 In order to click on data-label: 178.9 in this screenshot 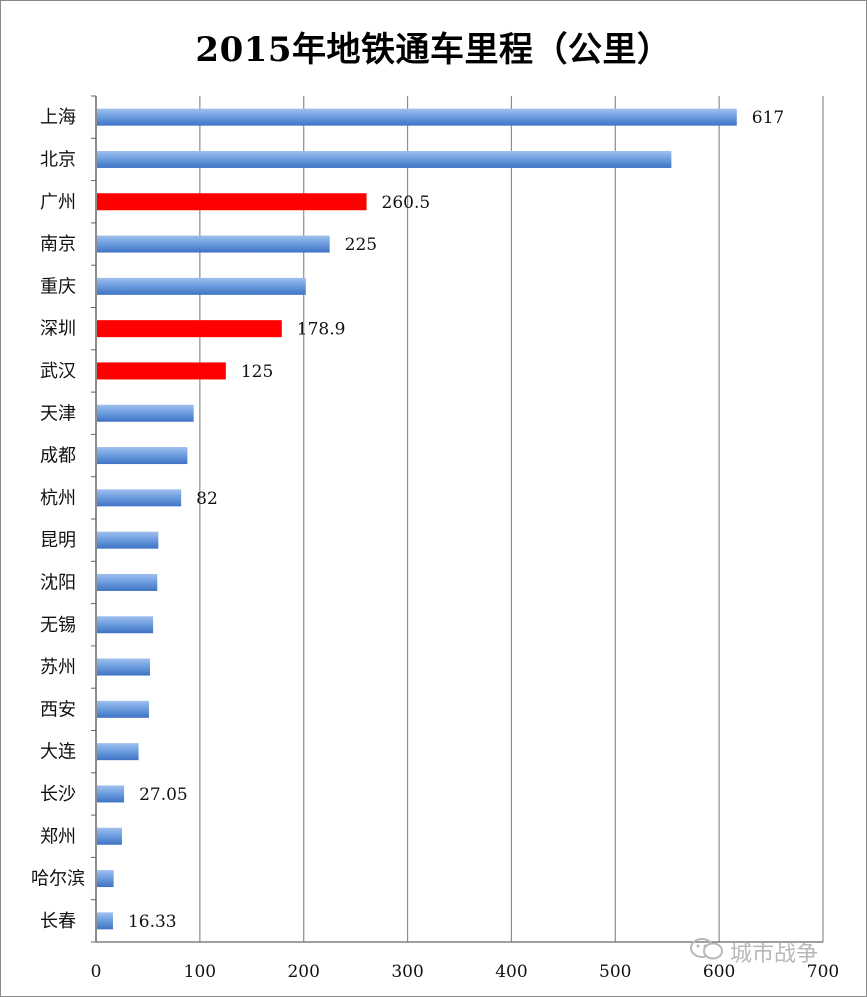, I will do `click(321, 330)`.